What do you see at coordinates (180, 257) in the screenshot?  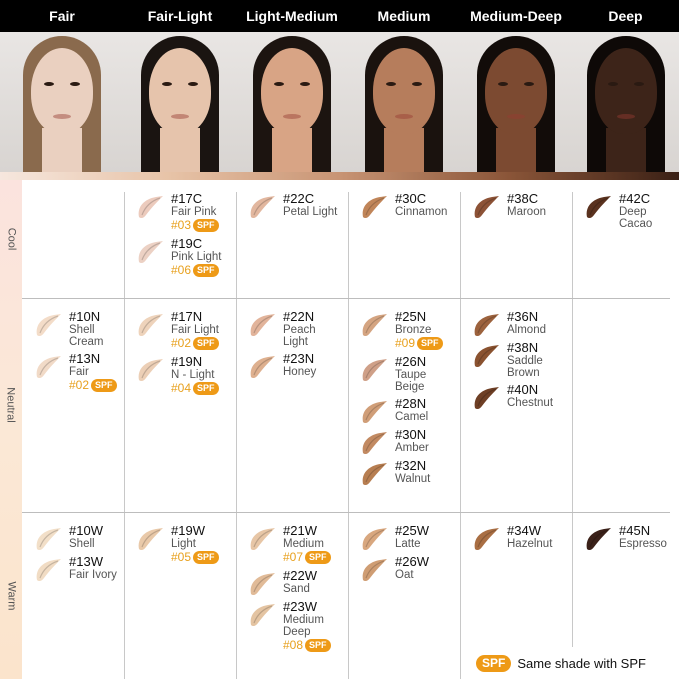 I see `shade-item: #19C Pink Light #06 SPF` at bounding box center [180, 257].